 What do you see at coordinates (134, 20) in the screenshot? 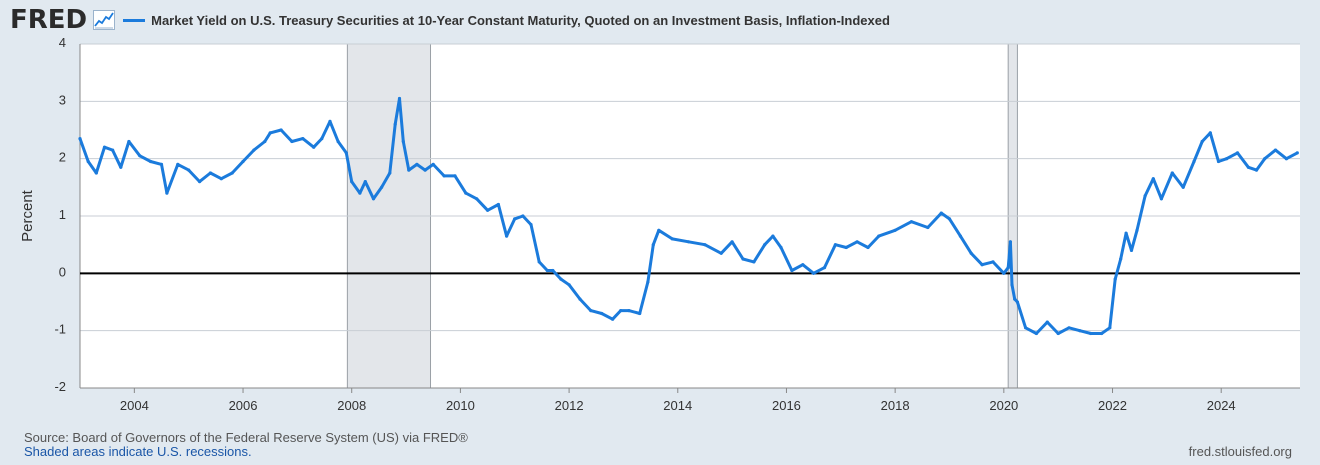
I see `legend-swatch` at bounding box center [134, 20].